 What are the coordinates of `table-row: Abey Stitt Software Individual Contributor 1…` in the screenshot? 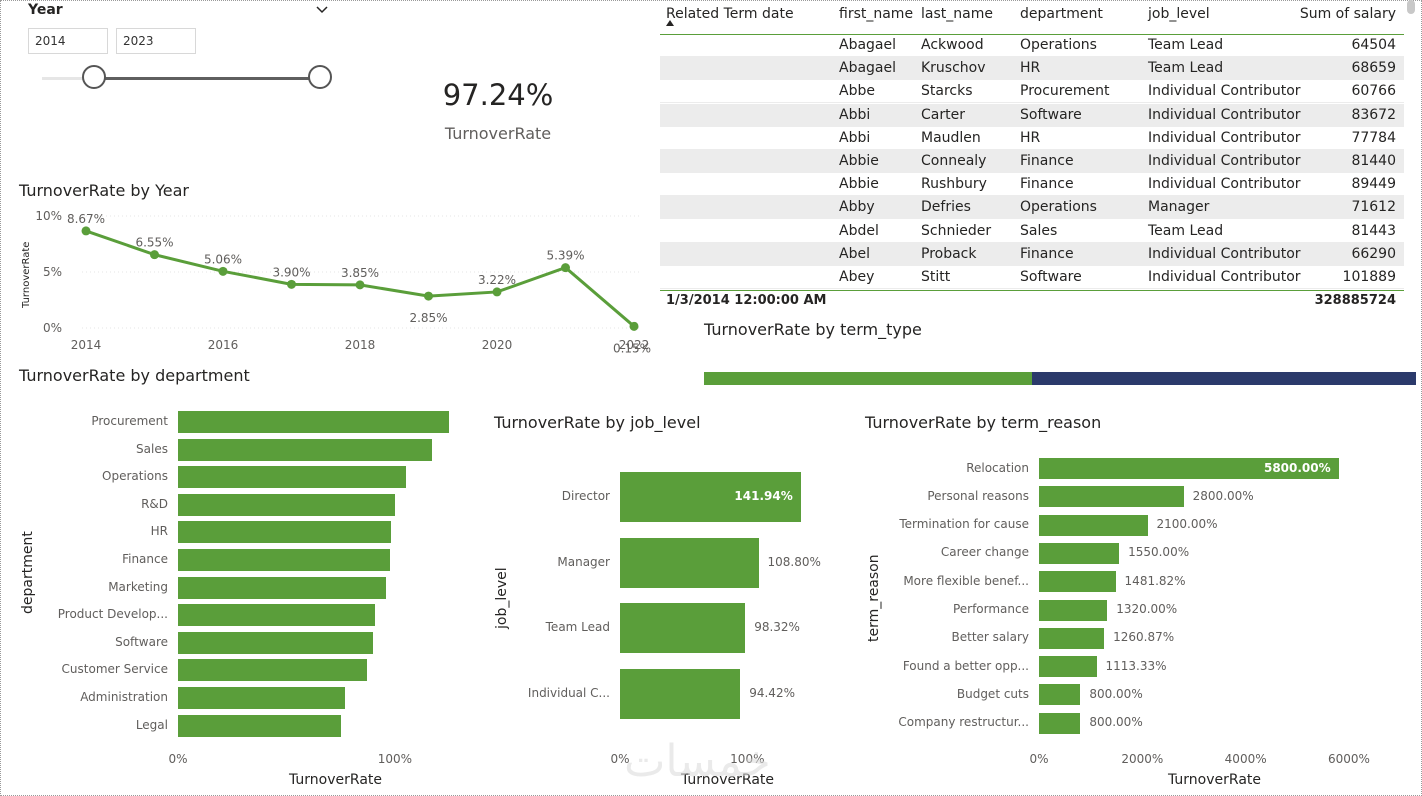 It's located at (1032, 277).